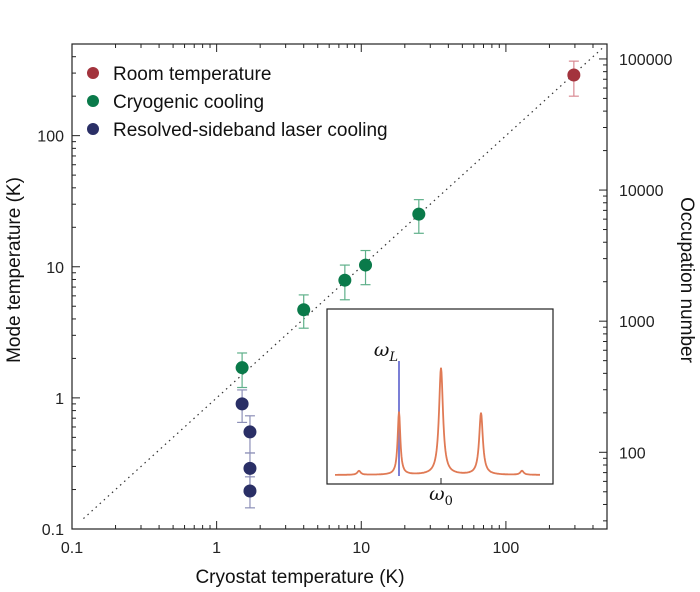 The image size is (700, 592). Describe the element at coordinates (437, 421) in the screenshot. I see `spectrum-curve` at that location.